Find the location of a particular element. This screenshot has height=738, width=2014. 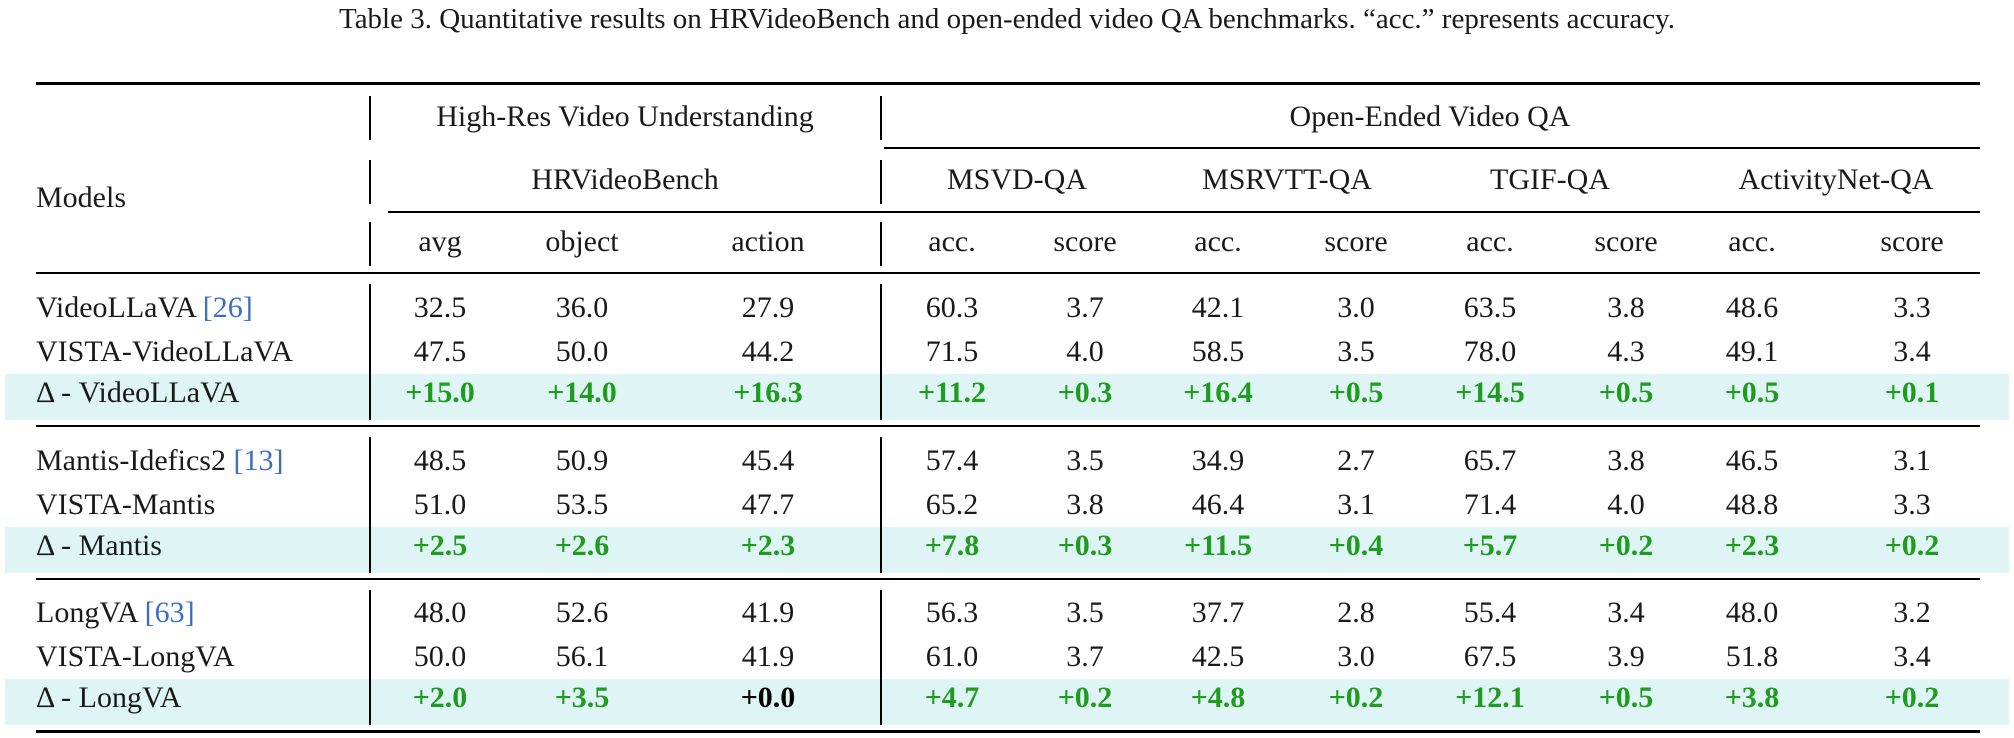

table-cell: 48.8 is located at coordinates (1752, 504).